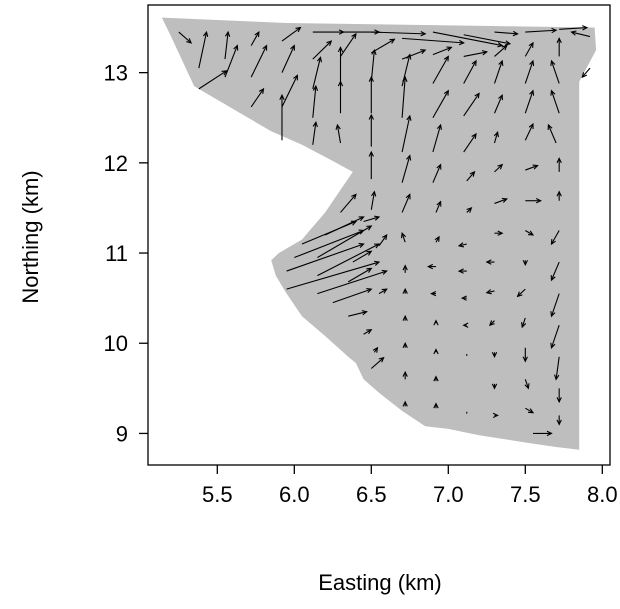 The width and height of the screenshot is (620, 609). What do you see at coordinates (448, 494) in the screenshot?
I see `x-tick-label: 7.0` at bounding box center [448, 494].